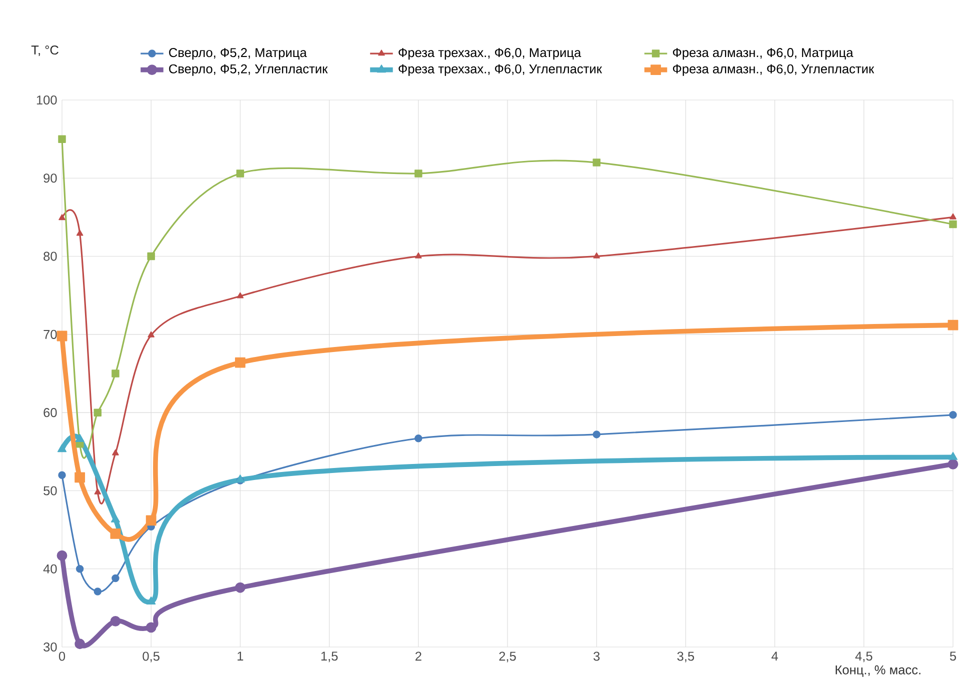  Describe the element at coordinates (46, 100) in the screenshot. I see `y-tick-label: 100` at that location.